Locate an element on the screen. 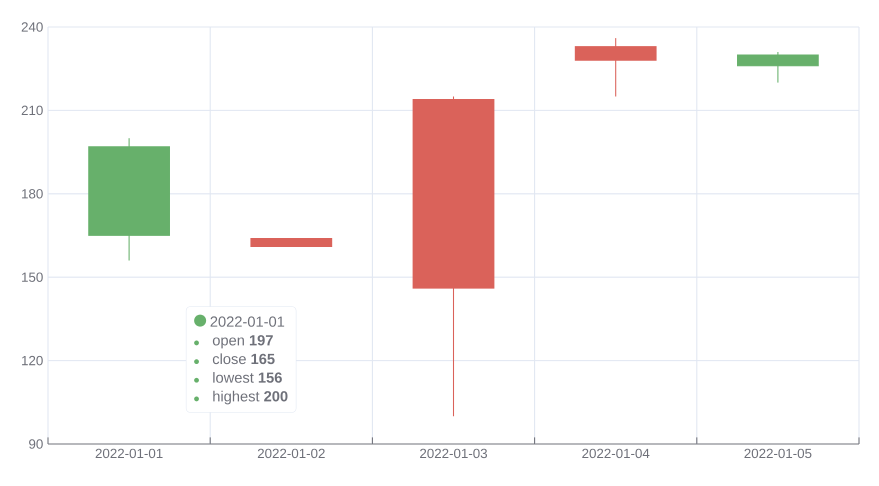 The height and width of the screenshot is (486, 879). x-tick-label: 2022-01-04 is located at coordinates (616, 453).